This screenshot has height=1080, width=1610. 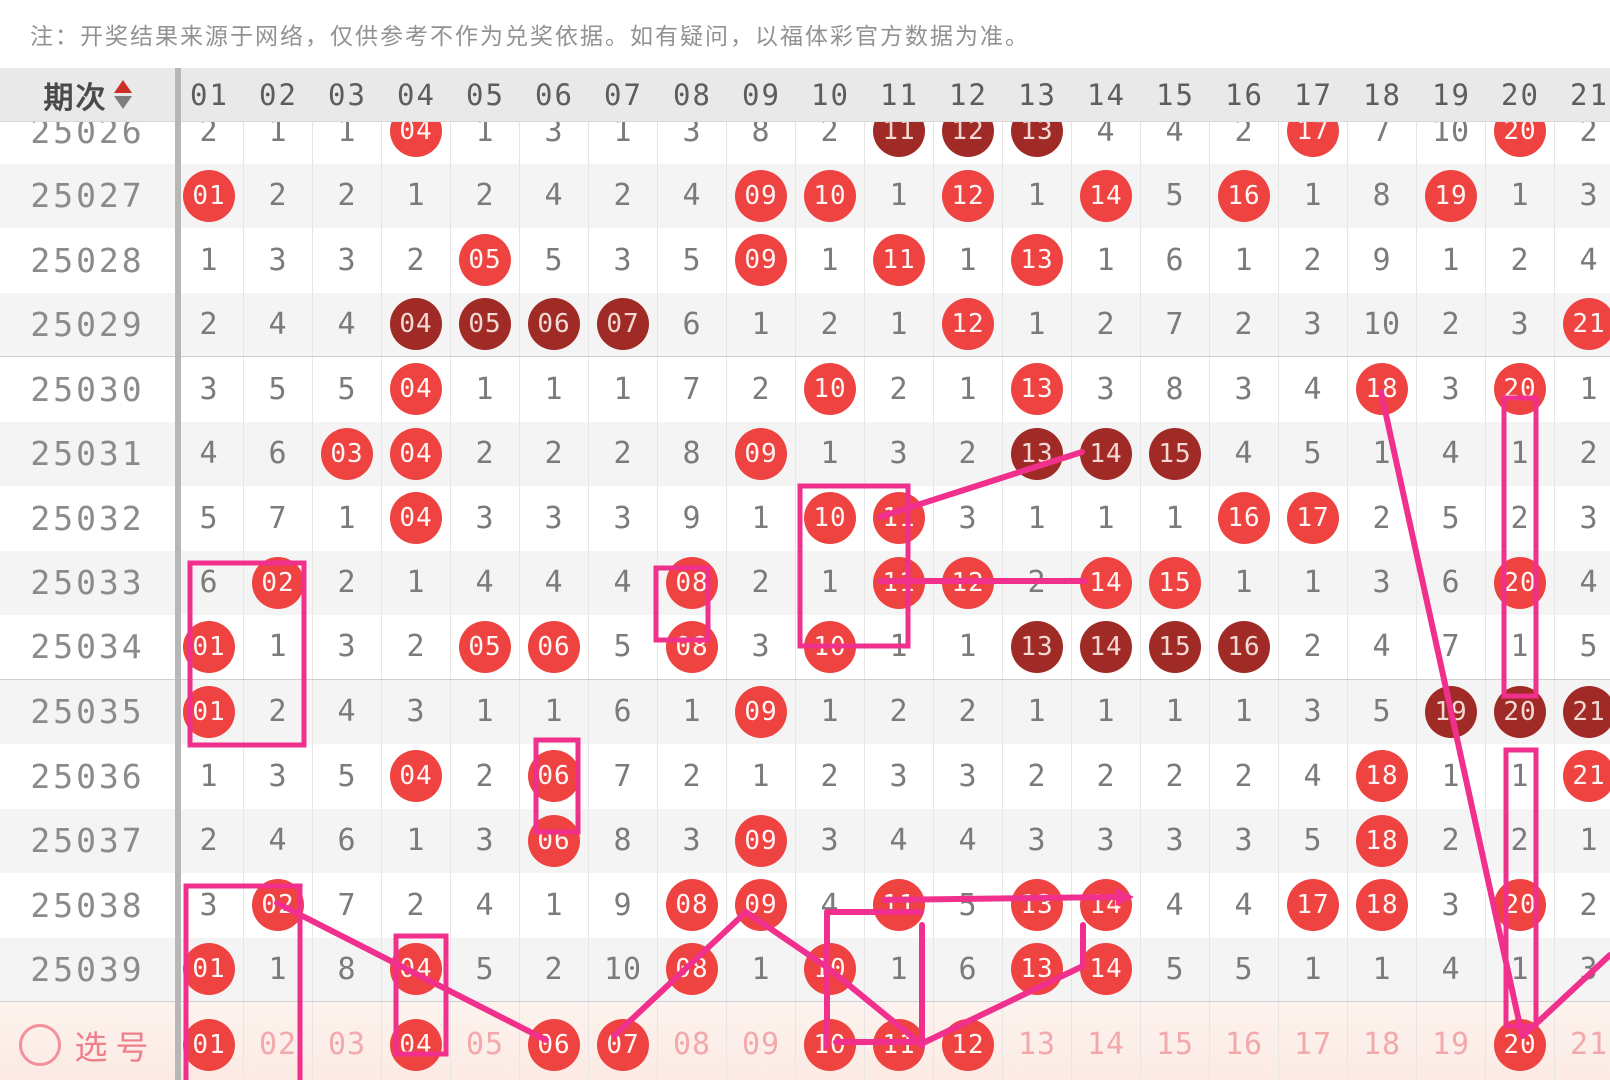 I want to click on consecutive-ball: 13, so click(x=1037, y=453).